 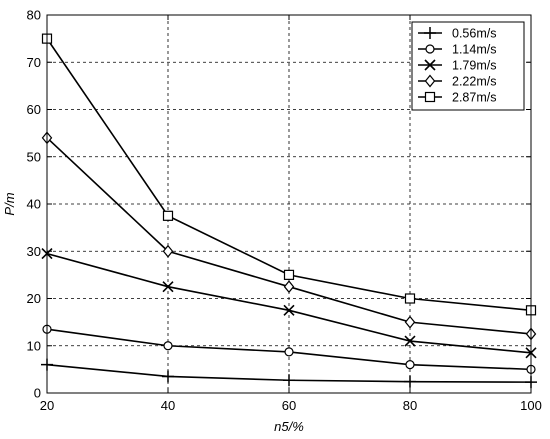 I want to click on legend-item: 1.79m/s, so click(x=457, y=66).